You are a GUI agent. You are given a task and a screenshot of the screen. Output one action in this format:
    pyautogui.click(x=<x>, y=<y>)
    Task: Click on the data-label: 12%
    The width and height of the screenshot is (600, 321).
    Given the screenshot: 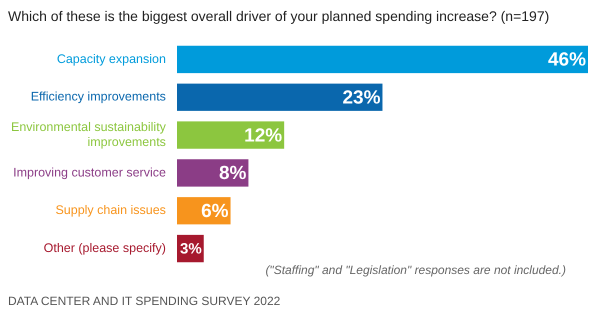 What is the action you would take?
    pyautogui.click(x=263, y=135)
    